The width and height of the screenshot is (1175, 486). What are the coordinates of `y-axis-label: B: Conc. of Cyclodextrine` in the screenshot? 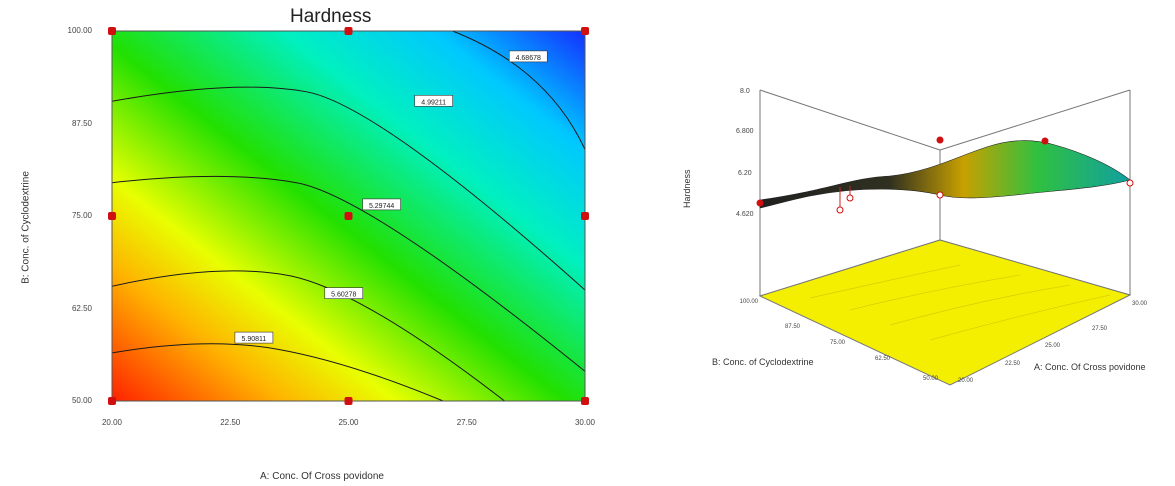 It's located at (26, 227).